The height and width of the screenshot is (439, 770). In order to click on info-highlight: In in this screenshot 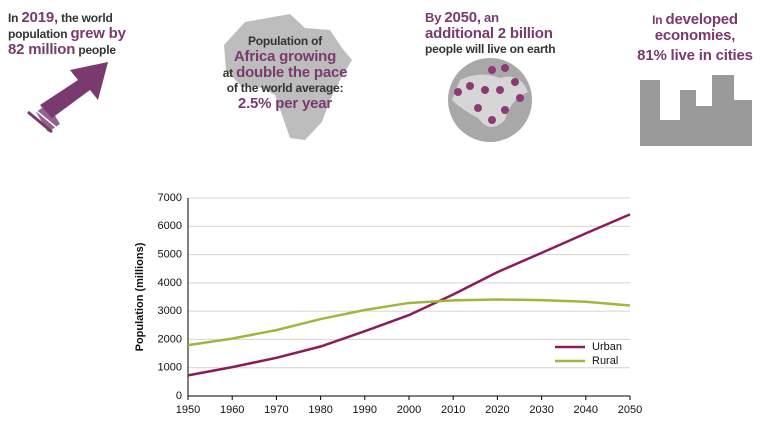, I will do `click(657, 20)`.